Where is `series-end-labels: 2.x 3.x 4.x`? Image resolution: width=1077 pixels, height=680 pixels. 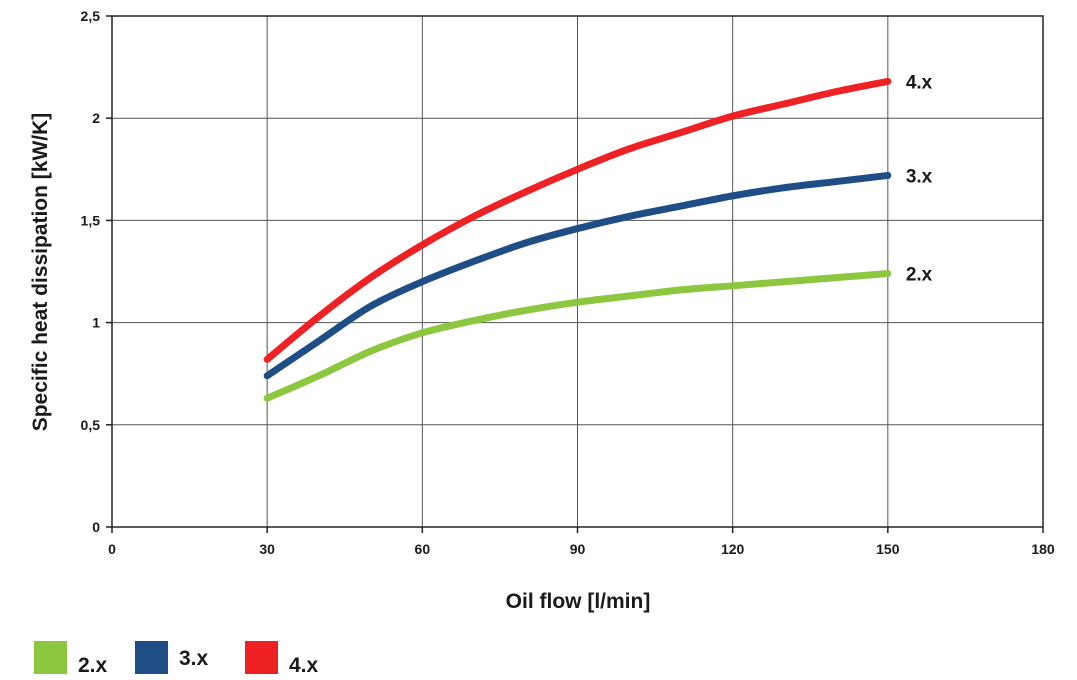
series-end-labels: 2.x 3.x 4.x is located at coordinates (919, 178).